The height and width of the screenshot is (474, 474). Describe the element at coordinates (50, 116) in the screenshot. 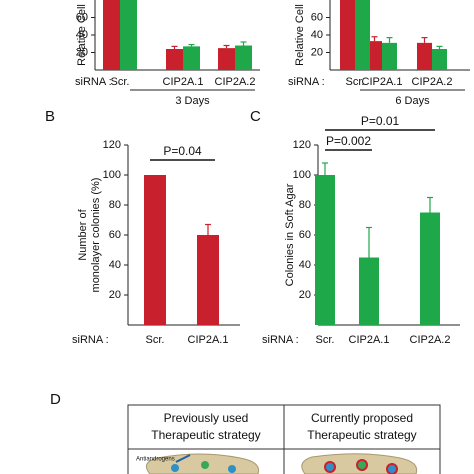

I see `panel-label: B` at that location.